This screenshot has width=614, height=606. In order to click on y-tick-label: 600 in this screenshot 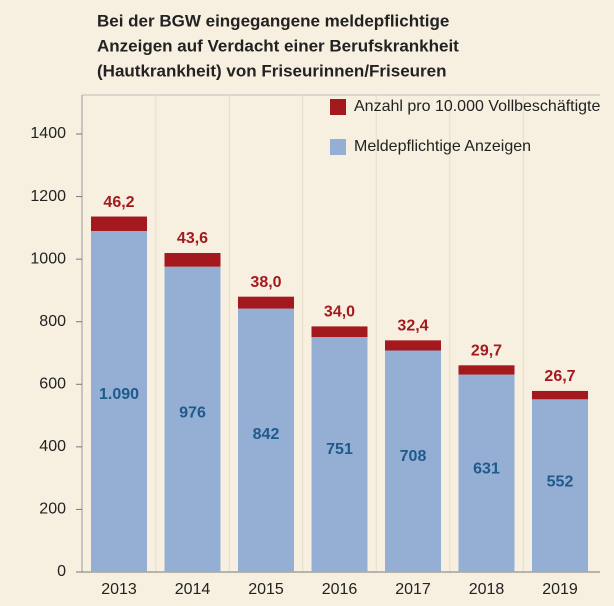, I will do `click(52, 384)`.